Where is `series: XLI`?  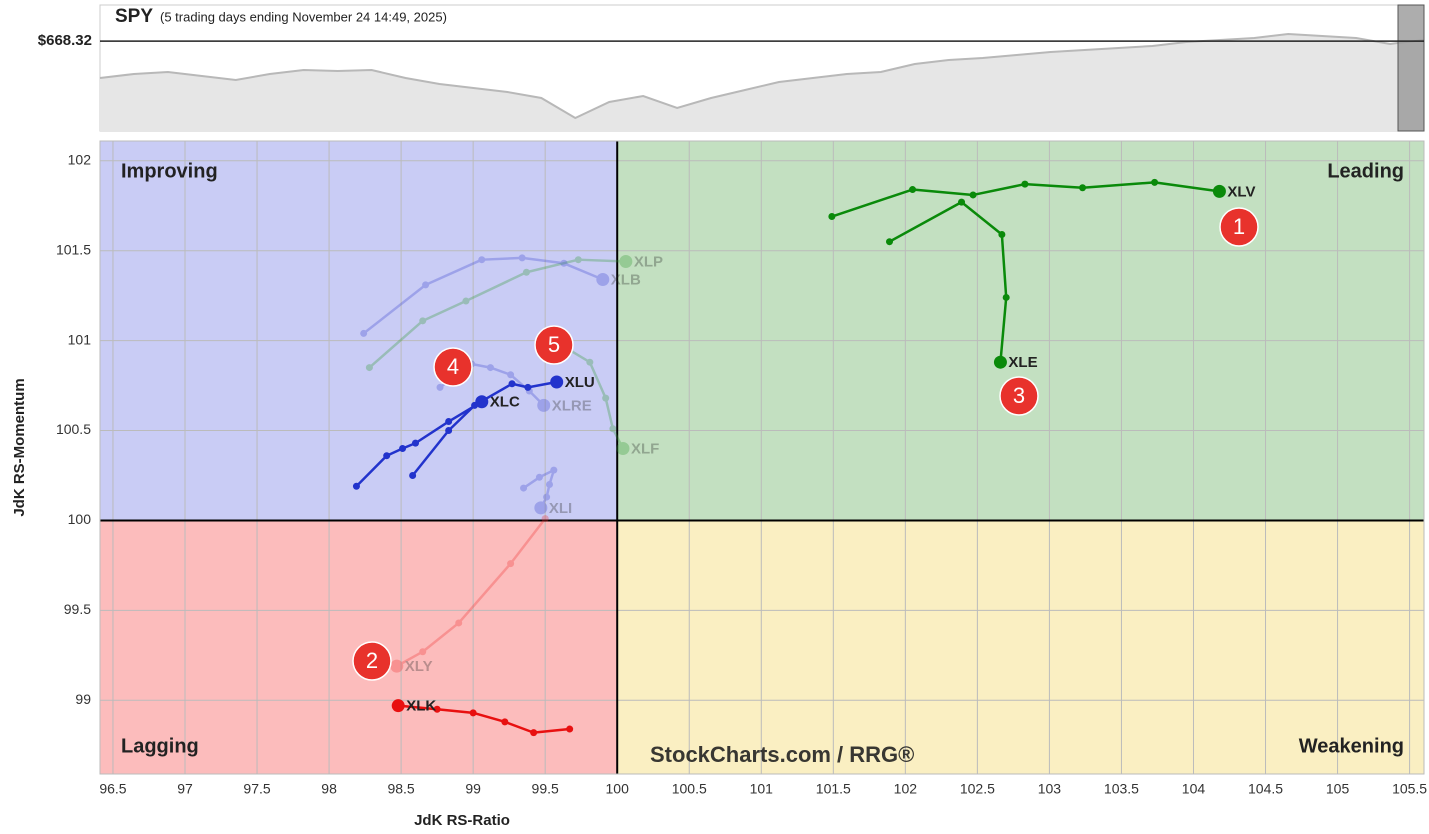
series: XLI is located at coordinates (546, 491).